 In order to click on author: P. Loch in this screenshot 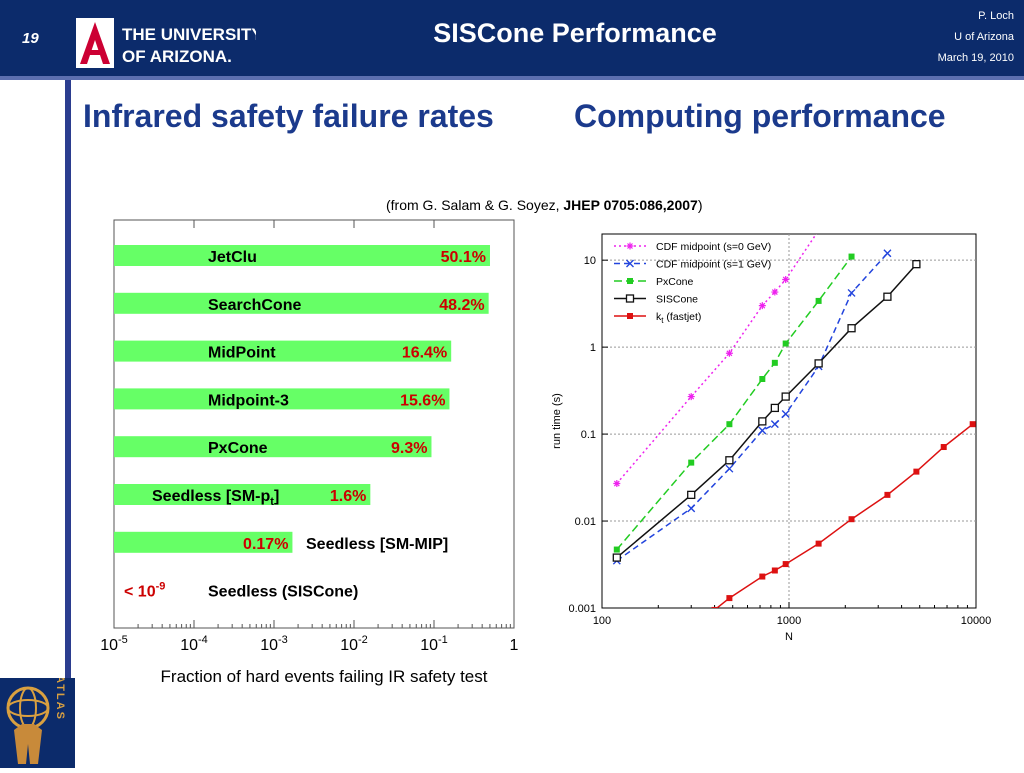, I will do `click(996, 16)`.